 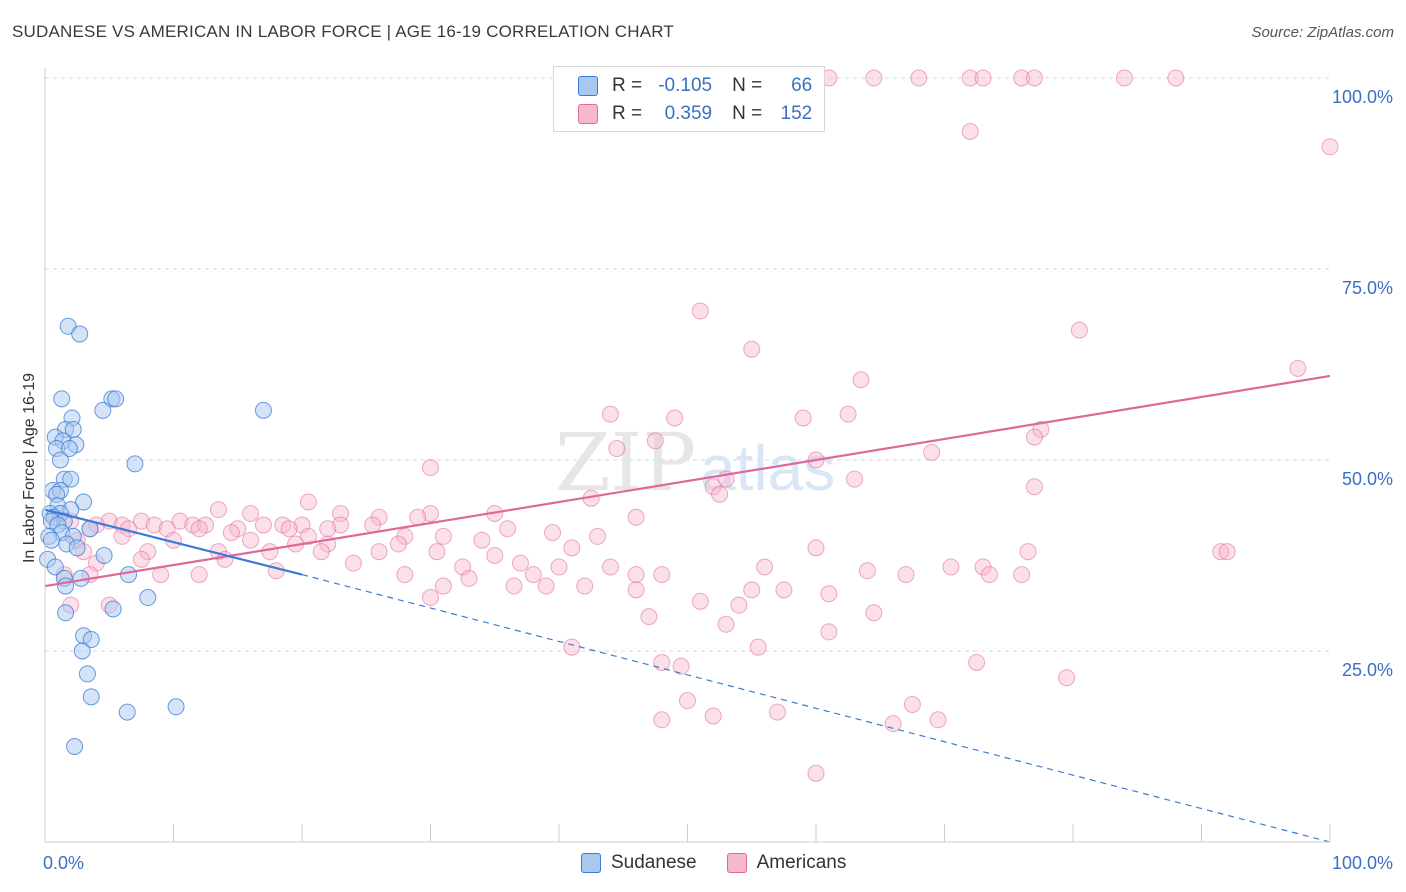 I want to click on y-tick-label: 100.0%, so click(x=1362, y=97).